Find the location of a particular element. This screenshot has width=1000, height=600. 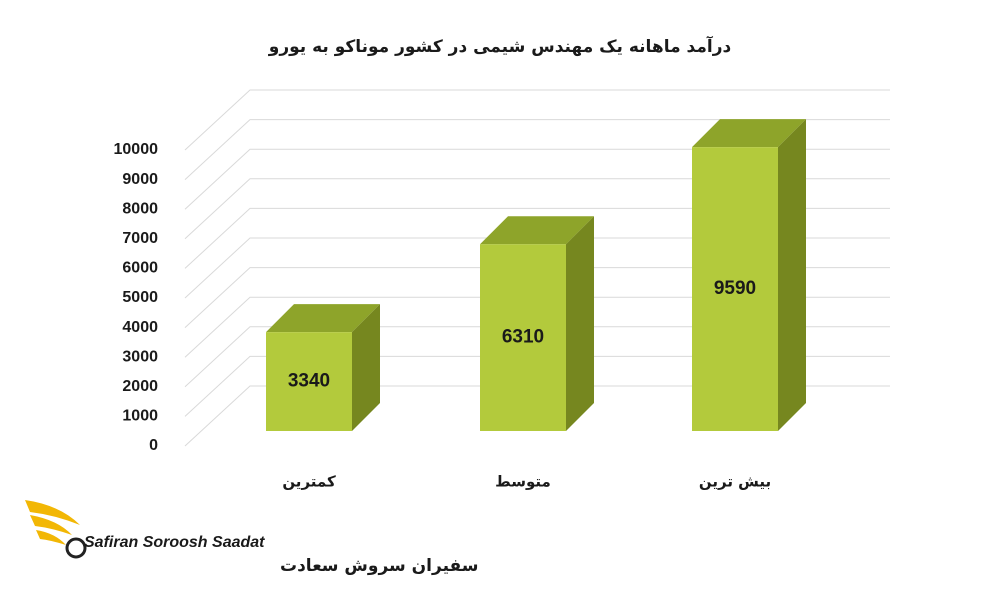

logo-text-fa: سفیران سروش سعادت is located at coordinates (379, 566).